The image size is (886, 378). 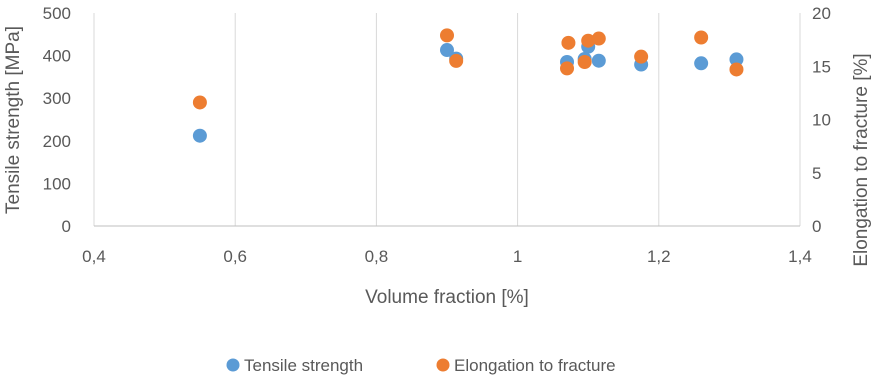 I want to click on x-tick-label: 1,2, so click(x=659, y=256).